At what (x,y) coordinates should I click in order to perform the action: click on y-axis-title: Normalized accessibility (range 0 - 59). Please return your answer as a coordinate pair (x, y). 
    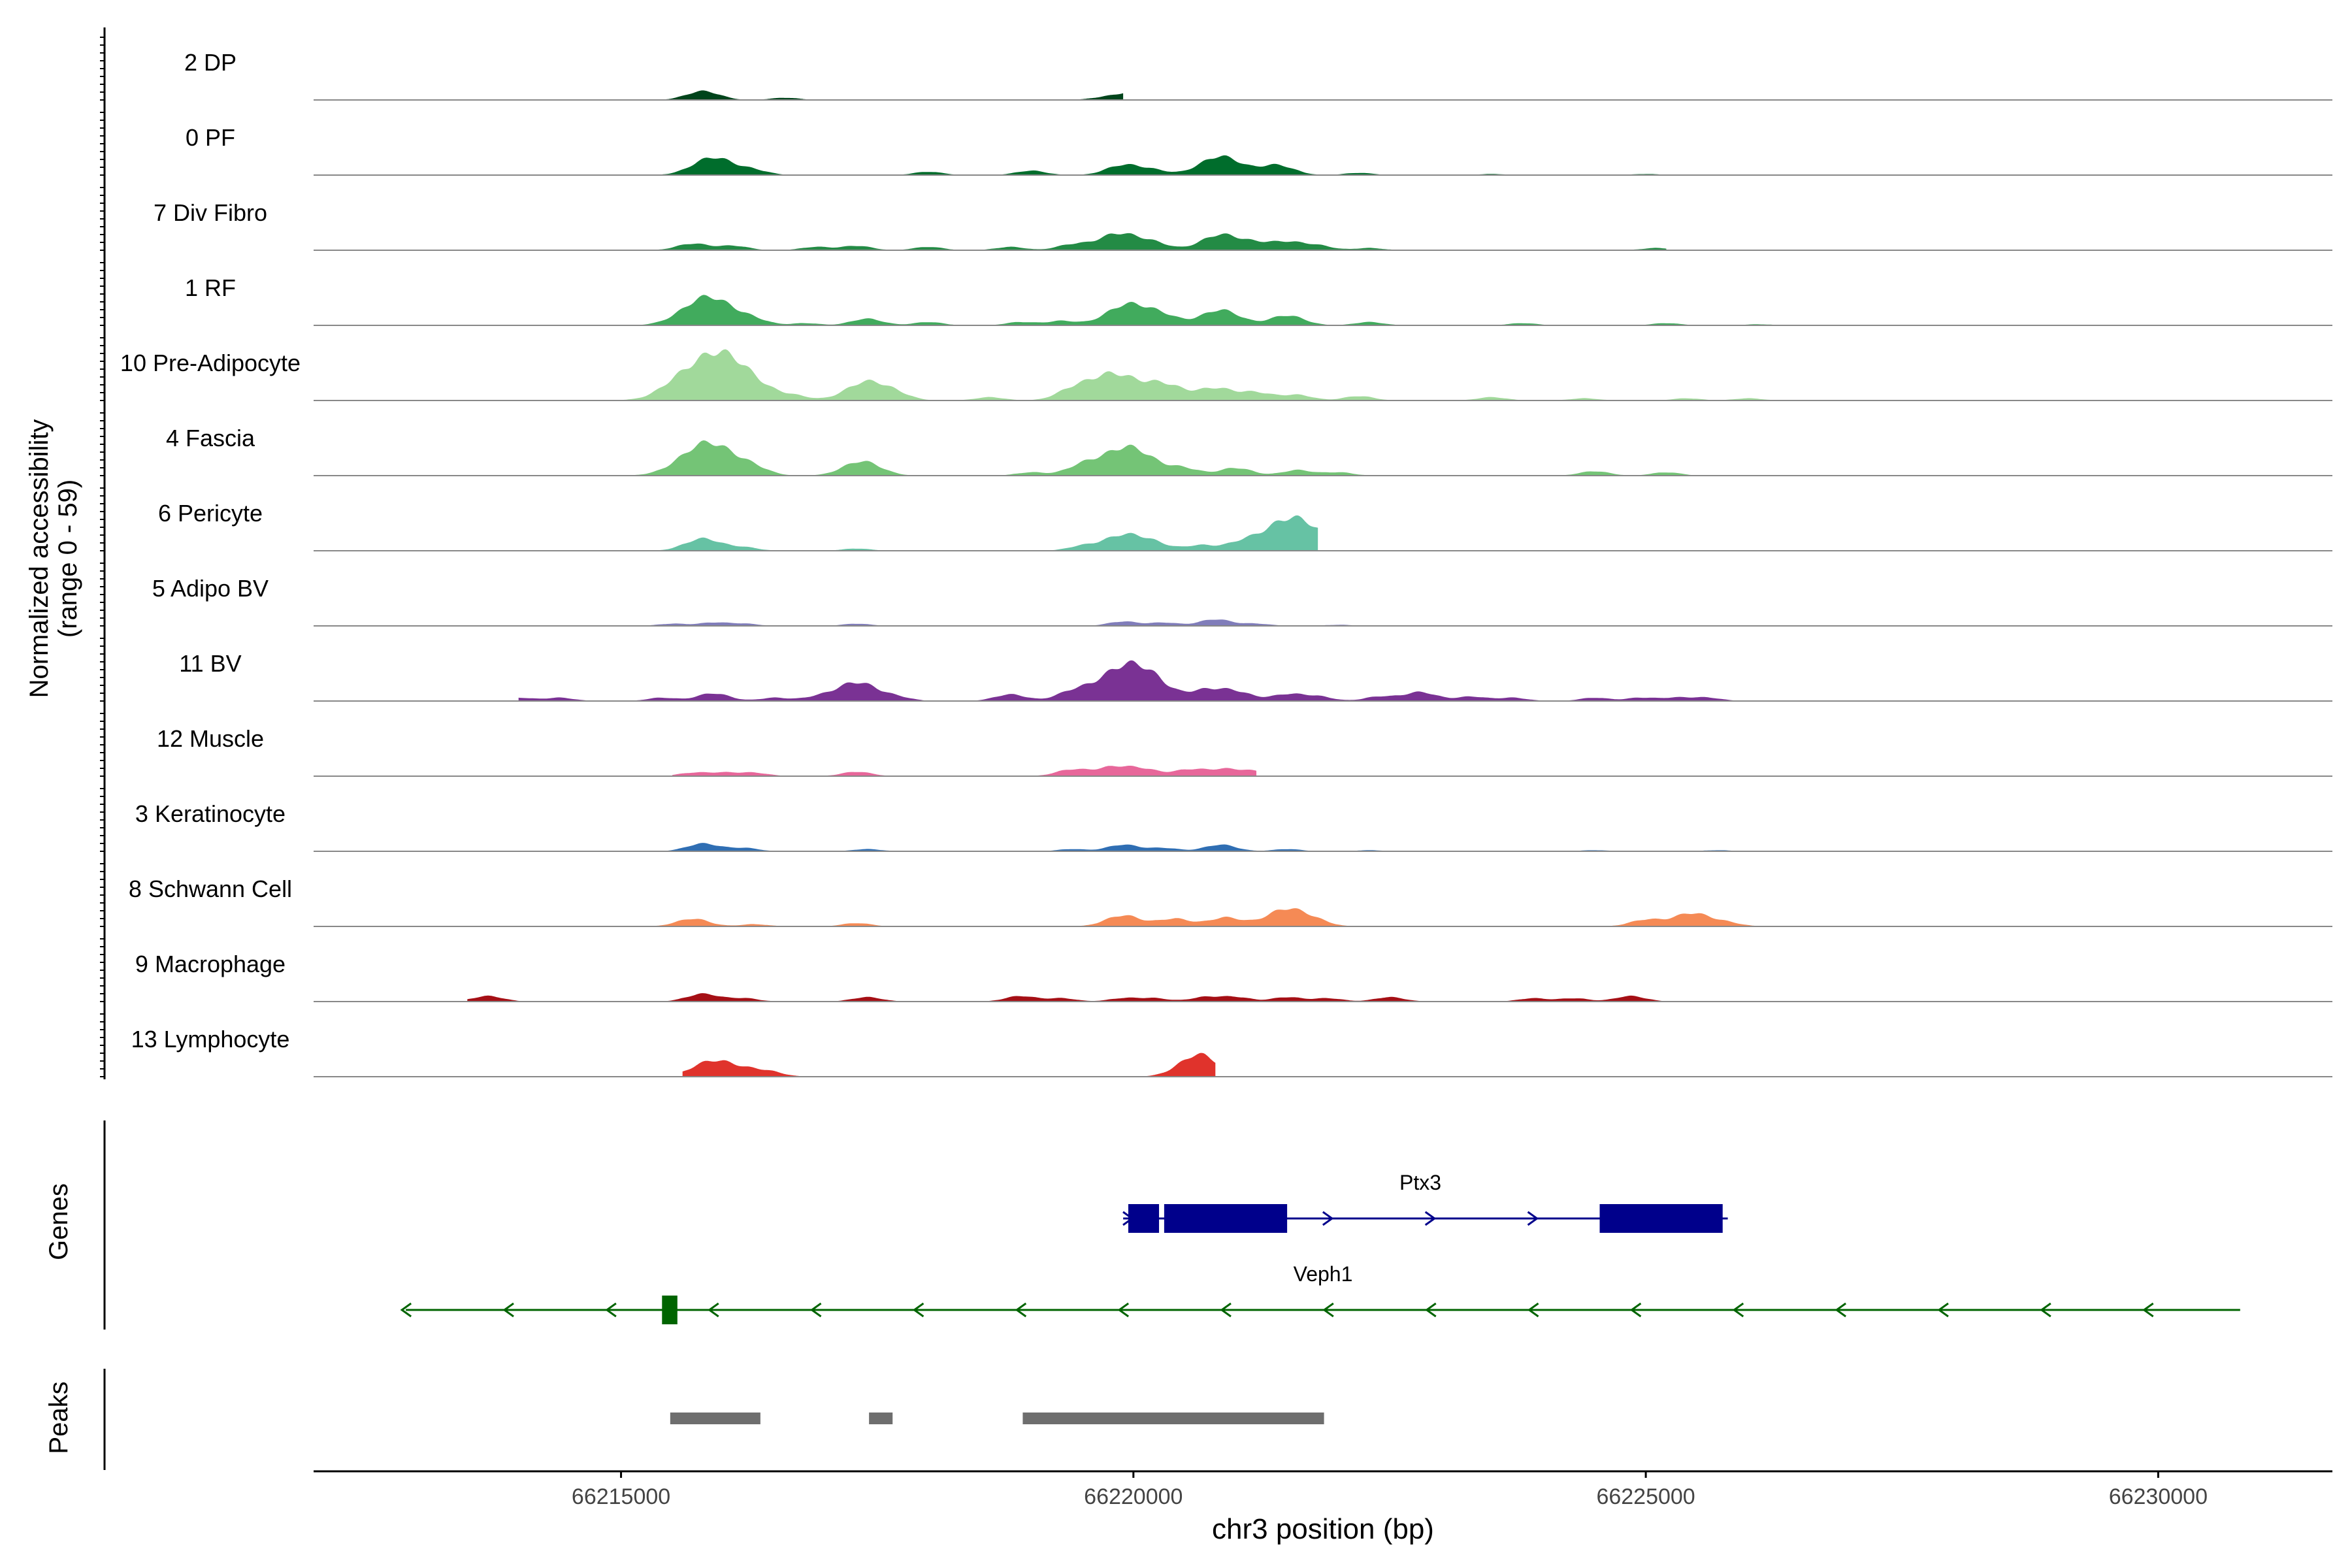
    Looking at the image, I should click on (53, 558).